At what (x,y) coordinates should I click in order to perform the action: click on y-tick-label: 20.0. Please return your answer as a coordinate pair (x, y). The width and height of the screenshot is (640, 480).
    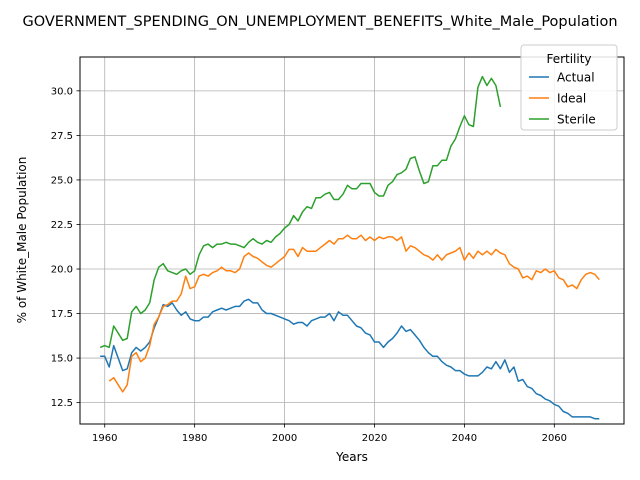
    Looking at the image, I should click on (62, 270).